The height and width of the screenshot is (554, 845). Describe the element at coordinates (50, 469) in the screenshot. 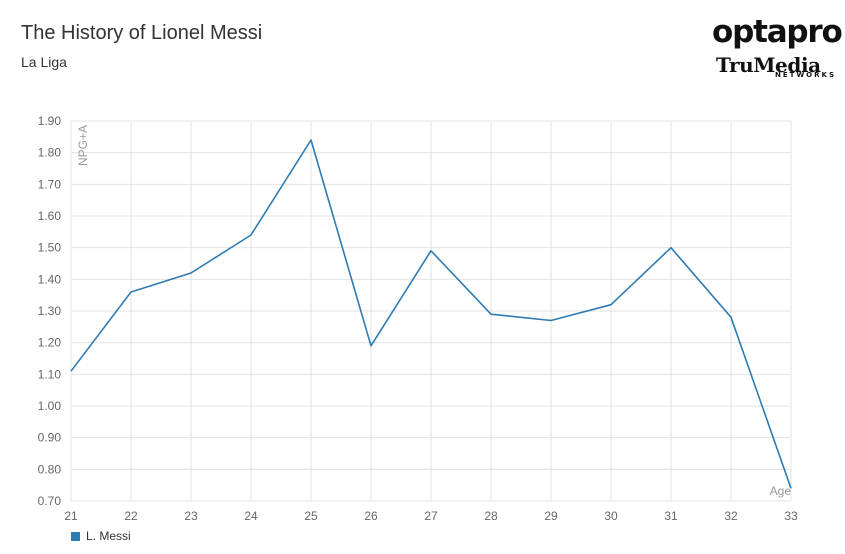

I see `y-tick-label: 0.80` at that location.